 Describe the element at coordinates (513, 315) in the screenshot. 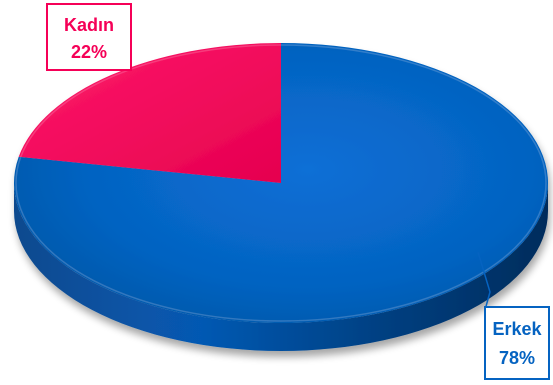

I see `data-label-erkek: Erkek 78%` at that location.